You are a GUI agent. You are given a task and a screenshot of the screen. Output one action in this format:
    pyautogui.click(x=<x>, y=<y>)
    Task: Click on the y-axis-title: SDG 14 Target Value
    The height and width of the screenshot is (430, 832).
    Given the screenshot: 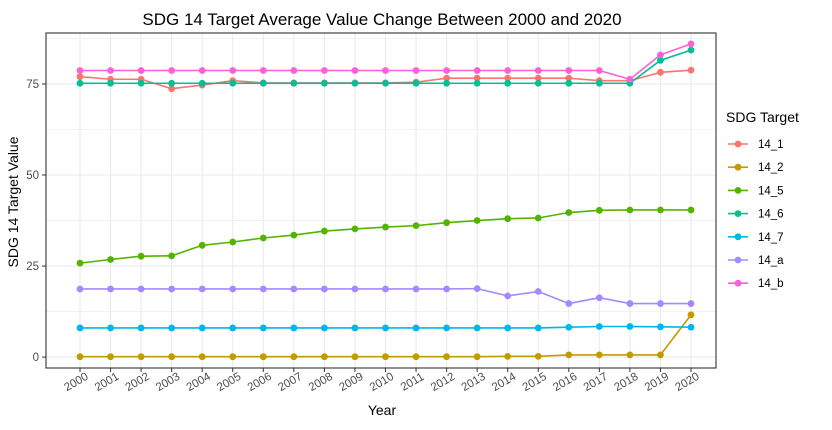 What is the action you would take?
    pyautogui.click(x=13, y=201)
    